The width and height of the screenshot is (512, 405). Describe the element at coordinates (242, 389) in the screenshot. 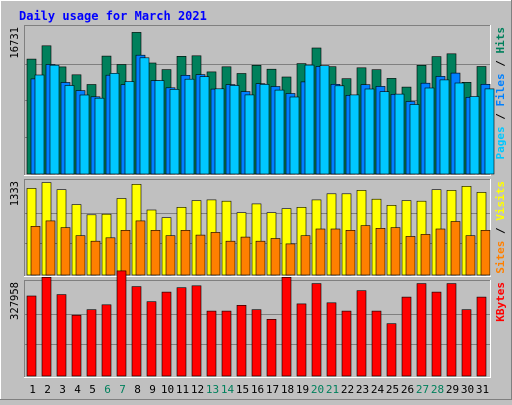

I see `x-tick-label-day-15: 15` at that location.